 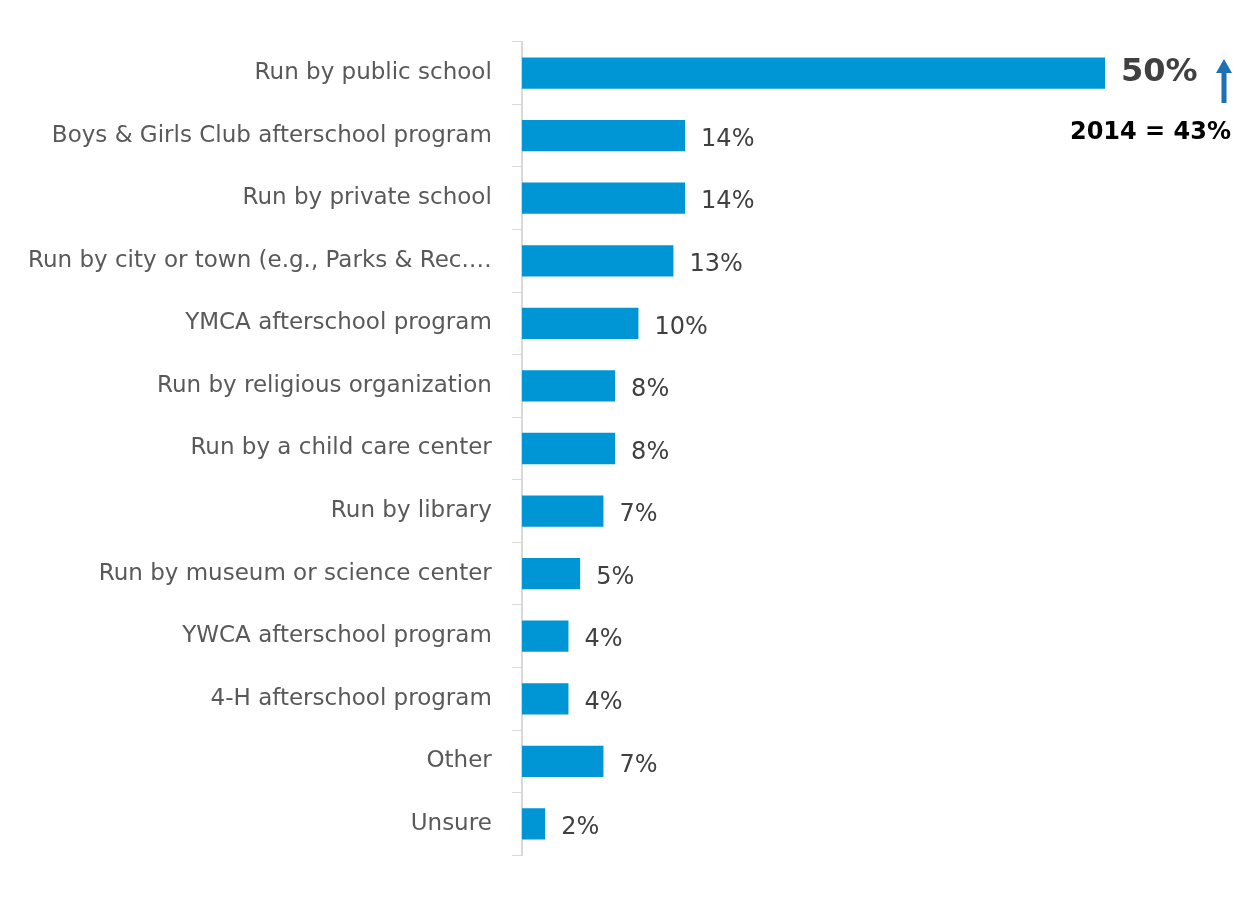 I want to click on data-label: 50%, so click(x=1159, y=70).